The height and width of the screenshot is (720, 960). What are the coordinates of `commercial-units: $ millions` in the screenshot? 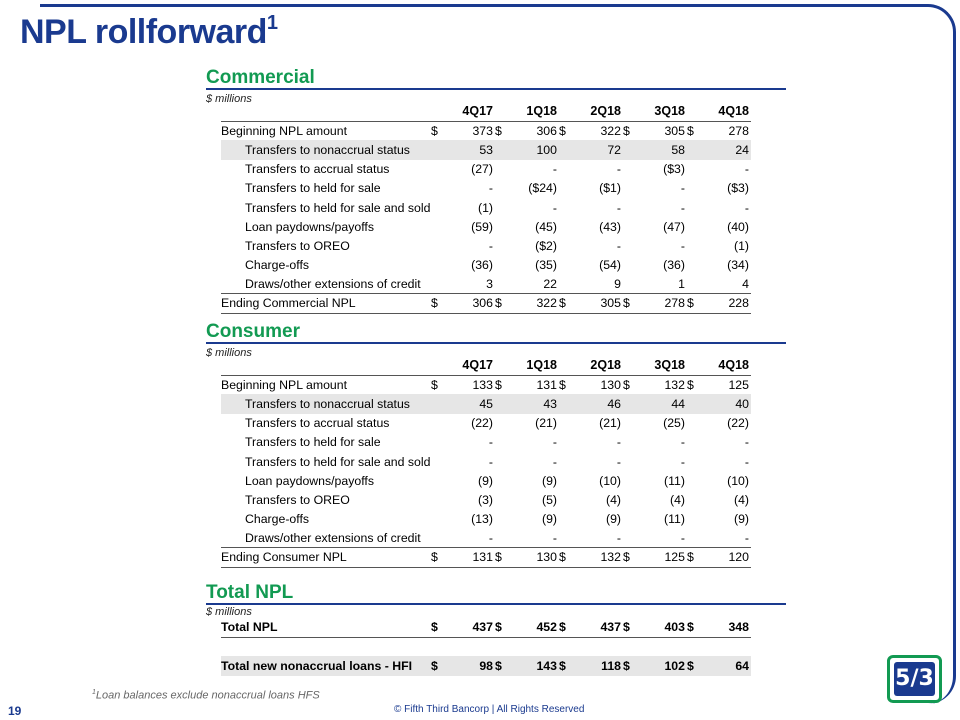 It's located at (229, 99).